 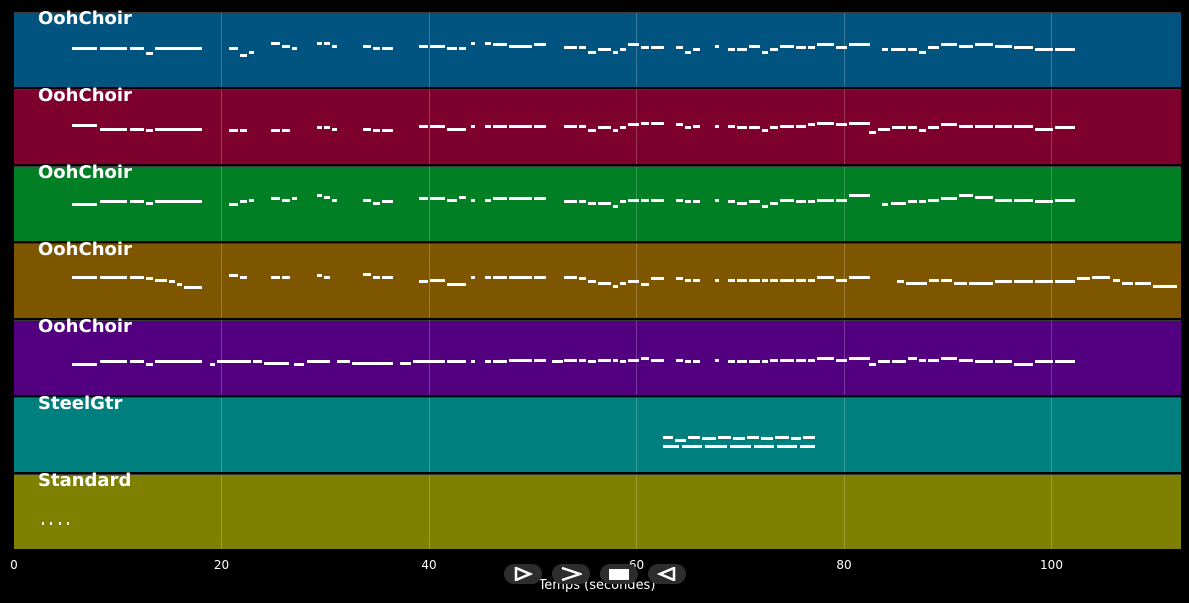 What do you see at coordinates (1051, 565) in the screenshot?
I see `x-tick-label: 100` at bounding box center [1051, 565].